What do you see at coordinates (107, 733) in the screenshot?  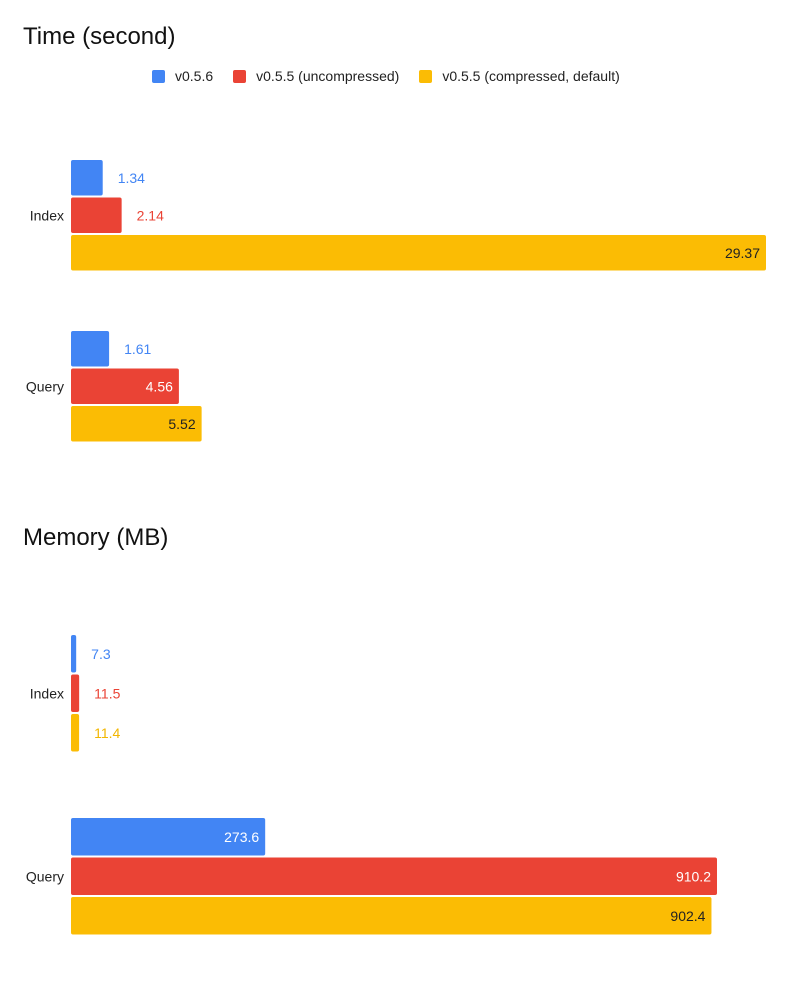 I see `data-label-index-v0-5-5-compressed-default: 11.4` at bounding box center [107, 733].